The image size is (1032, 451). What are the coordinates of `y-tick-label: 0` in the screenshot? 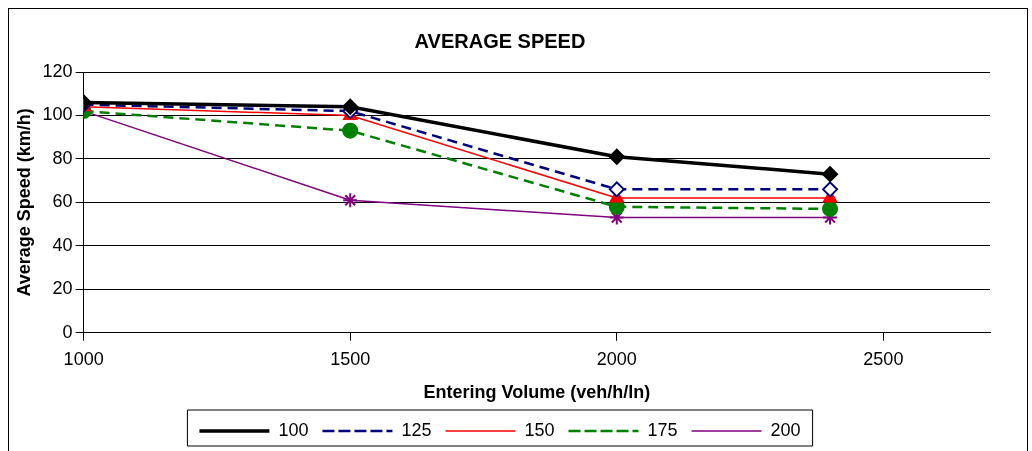 It's located at (67, 331).